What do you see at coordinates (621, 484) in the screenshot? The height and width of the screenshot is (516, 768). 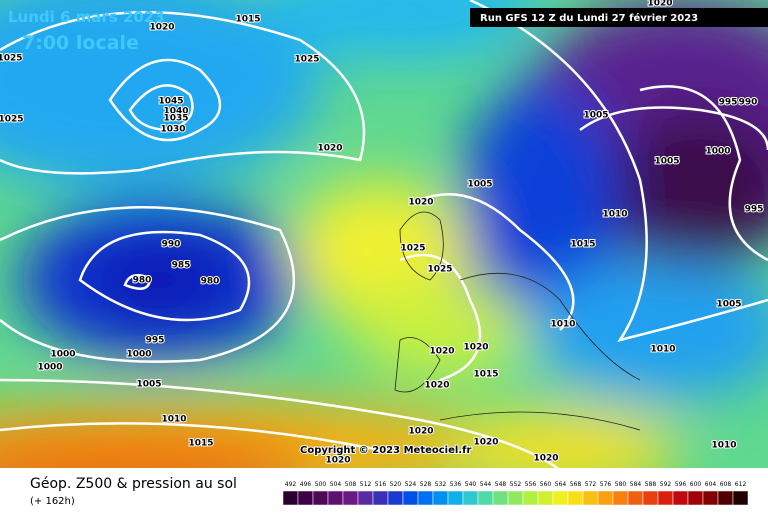 I see `scale-label: 580` at bounding box center [621, 484].